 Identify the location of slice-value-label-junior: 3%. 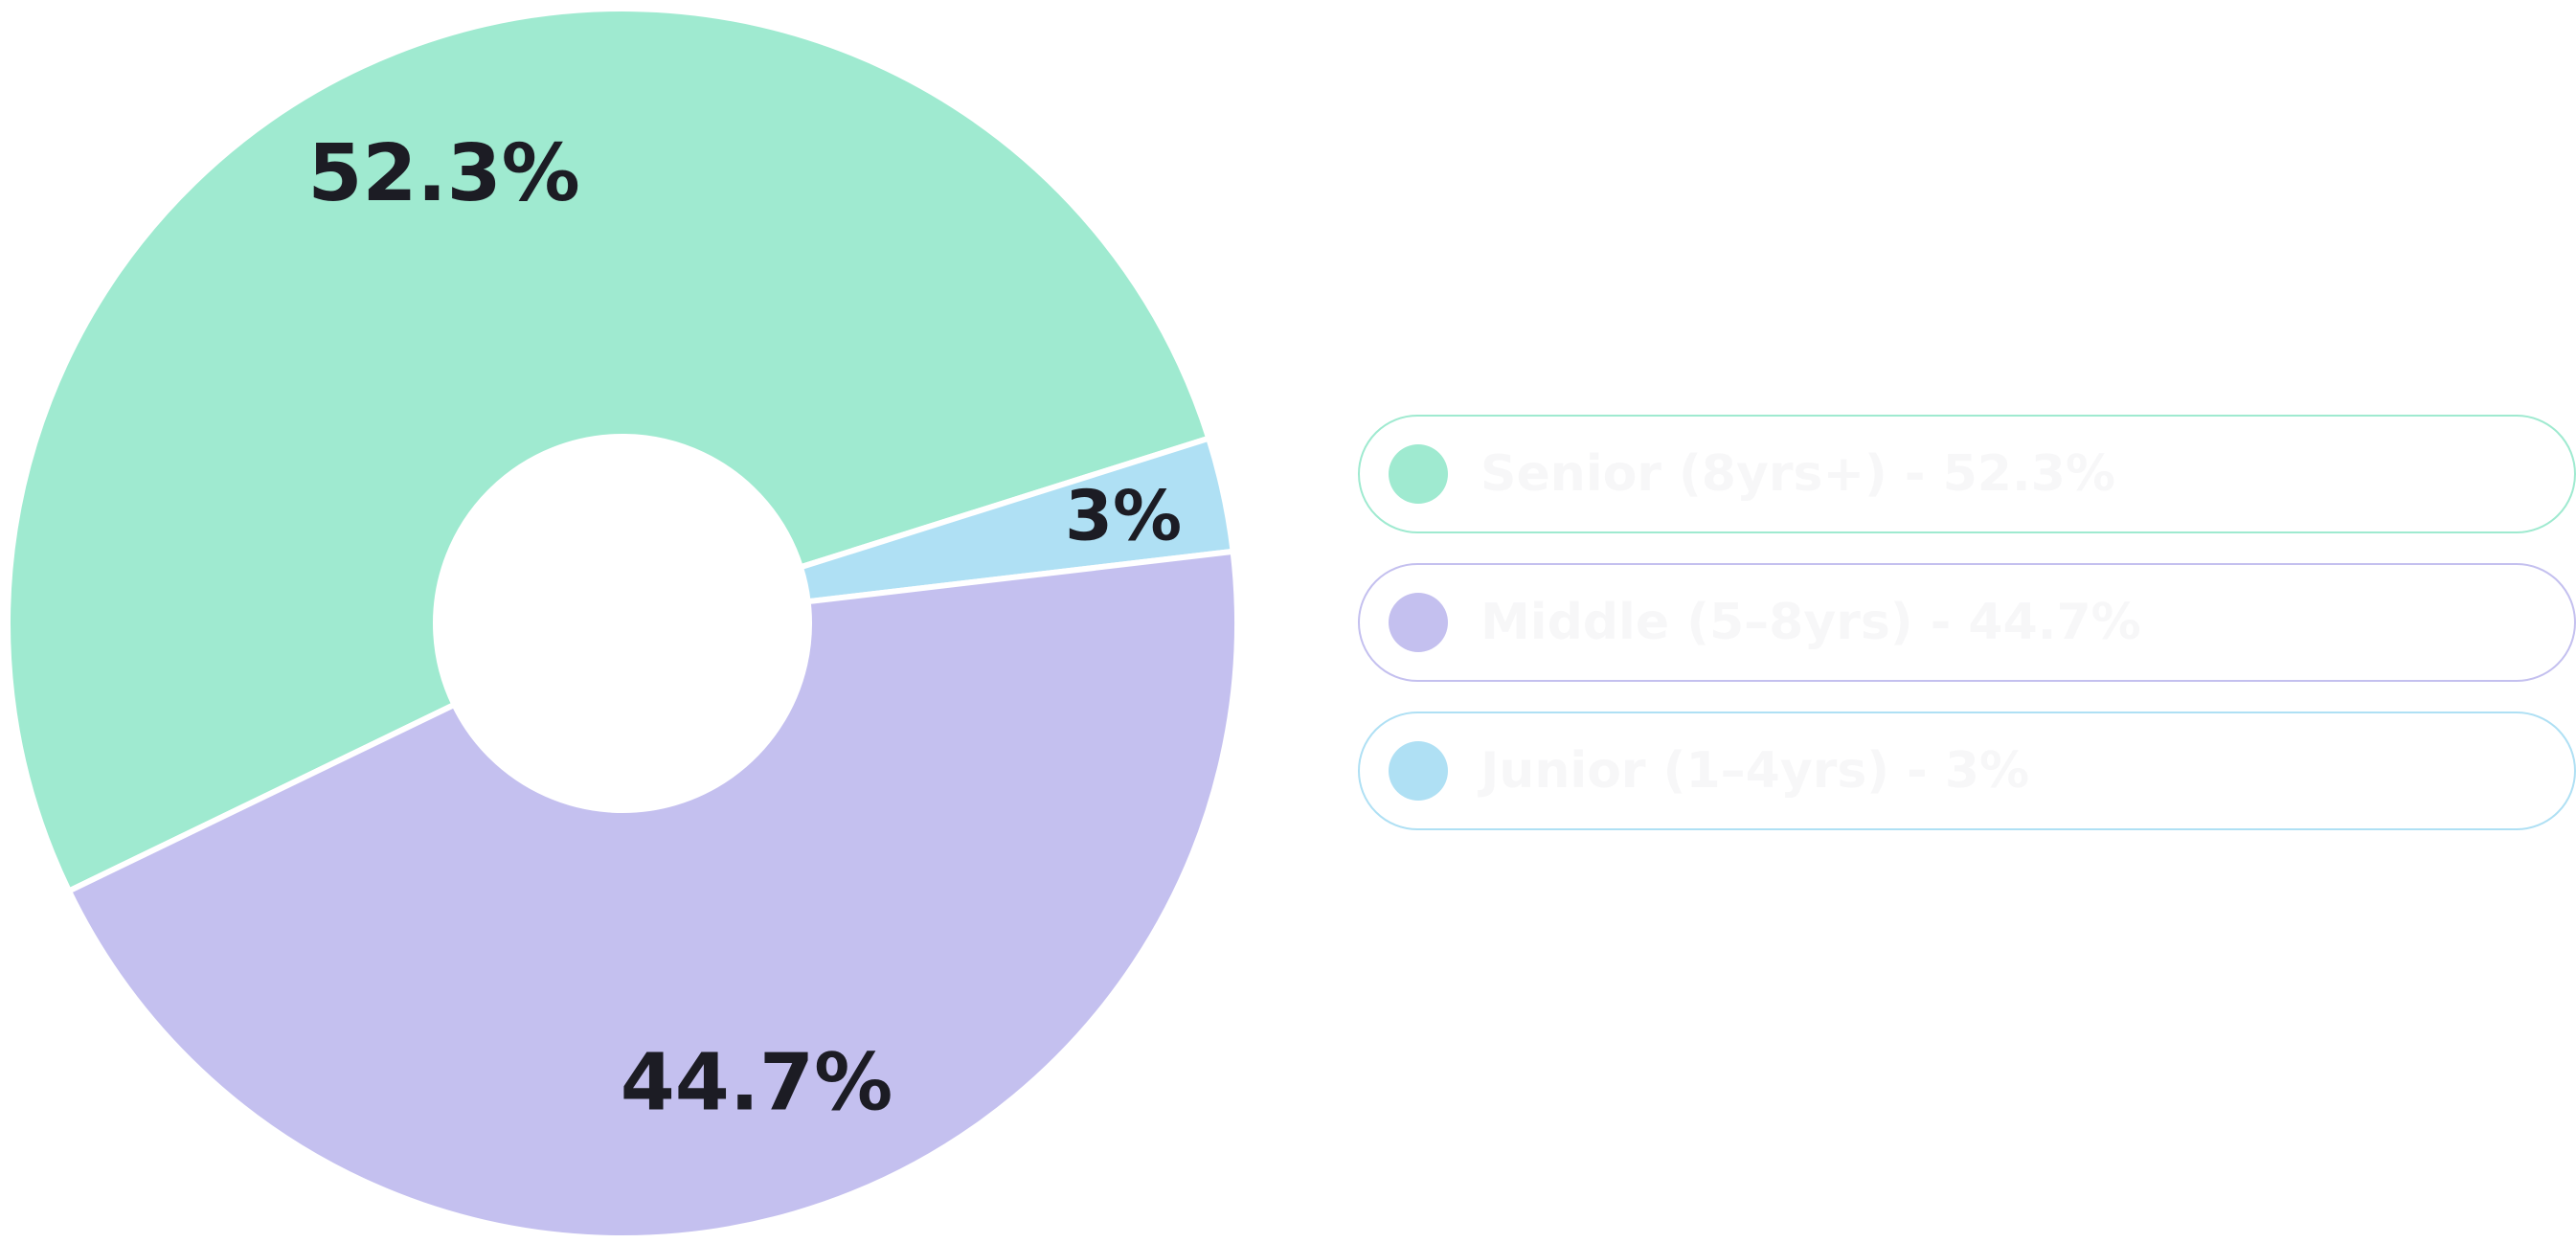
(1123, 516).